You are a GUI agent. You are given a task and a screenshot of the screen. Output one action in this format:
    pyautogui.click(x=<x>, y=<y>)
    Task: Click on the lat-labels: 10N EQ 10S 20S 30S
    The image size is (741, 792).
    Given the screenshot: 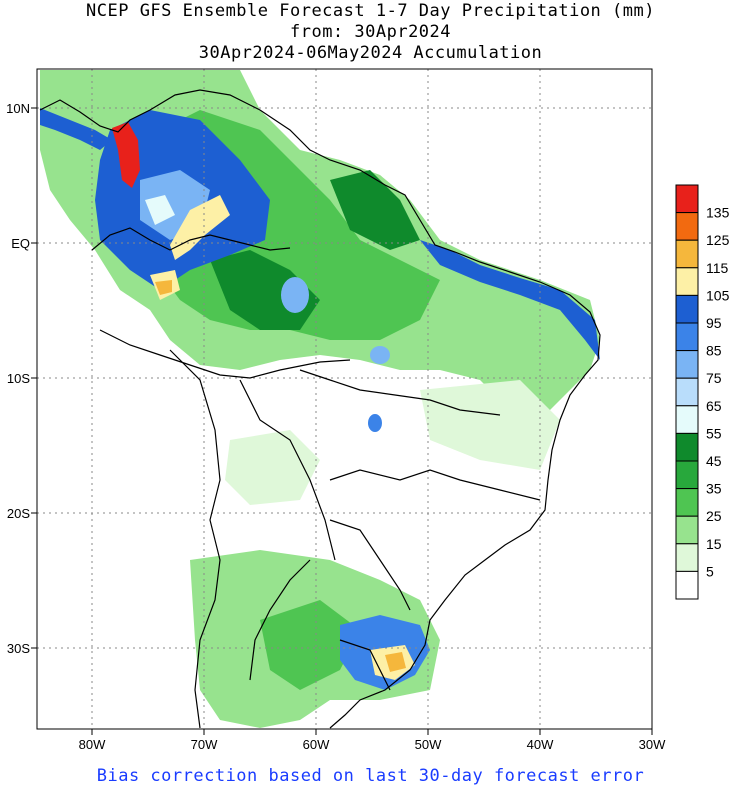 What is the action you would take?
    pyautogui.click(x=18, y=378)
    